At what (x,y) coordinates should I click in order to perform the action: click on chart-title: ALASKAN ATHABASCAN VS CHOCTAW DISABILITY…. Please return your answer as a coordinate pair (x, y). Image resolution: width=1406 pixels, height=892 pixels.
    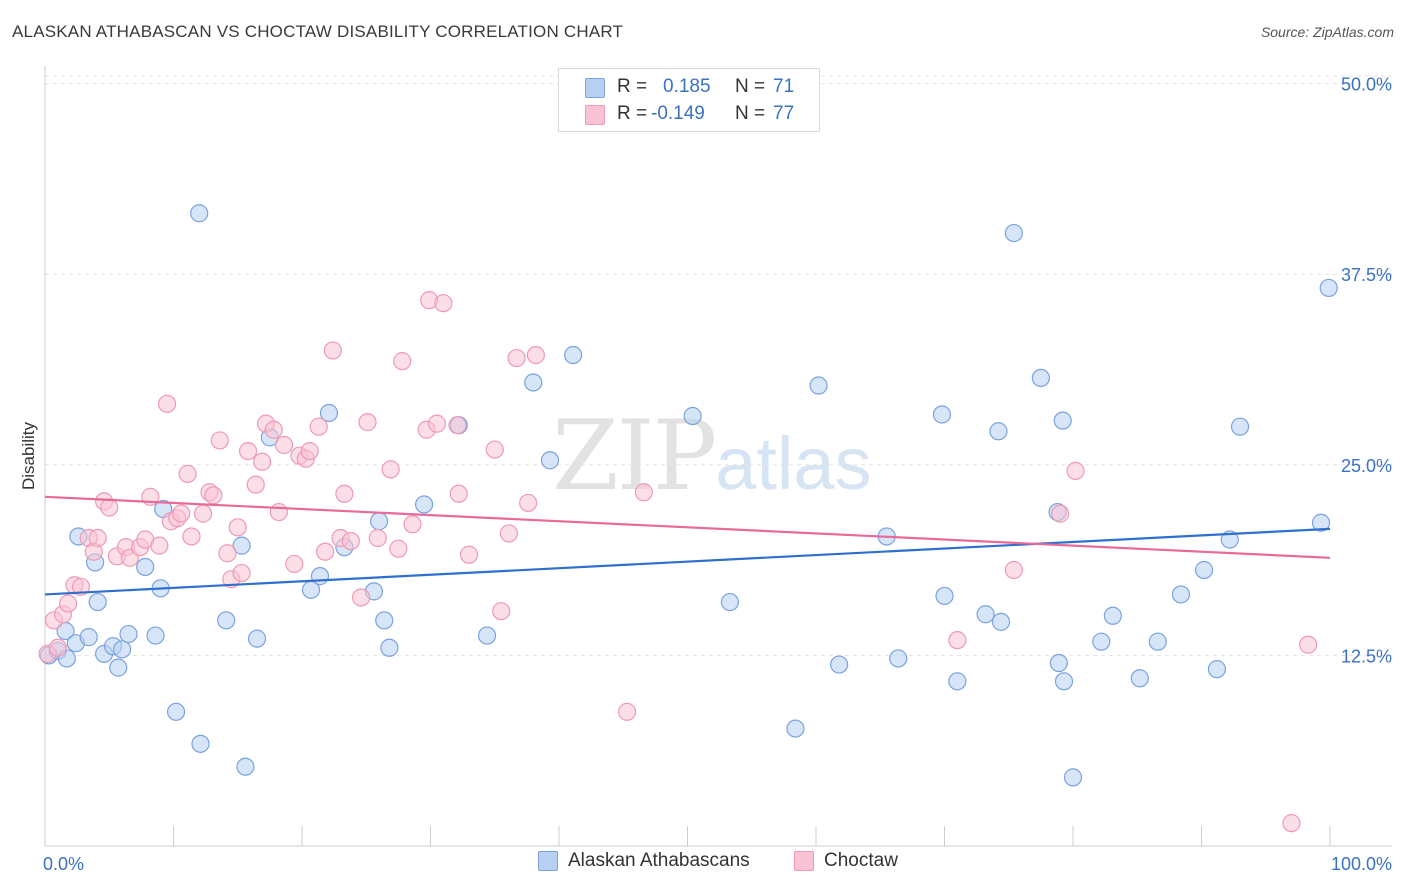
    Looking at the image, I should click on (318, 31).